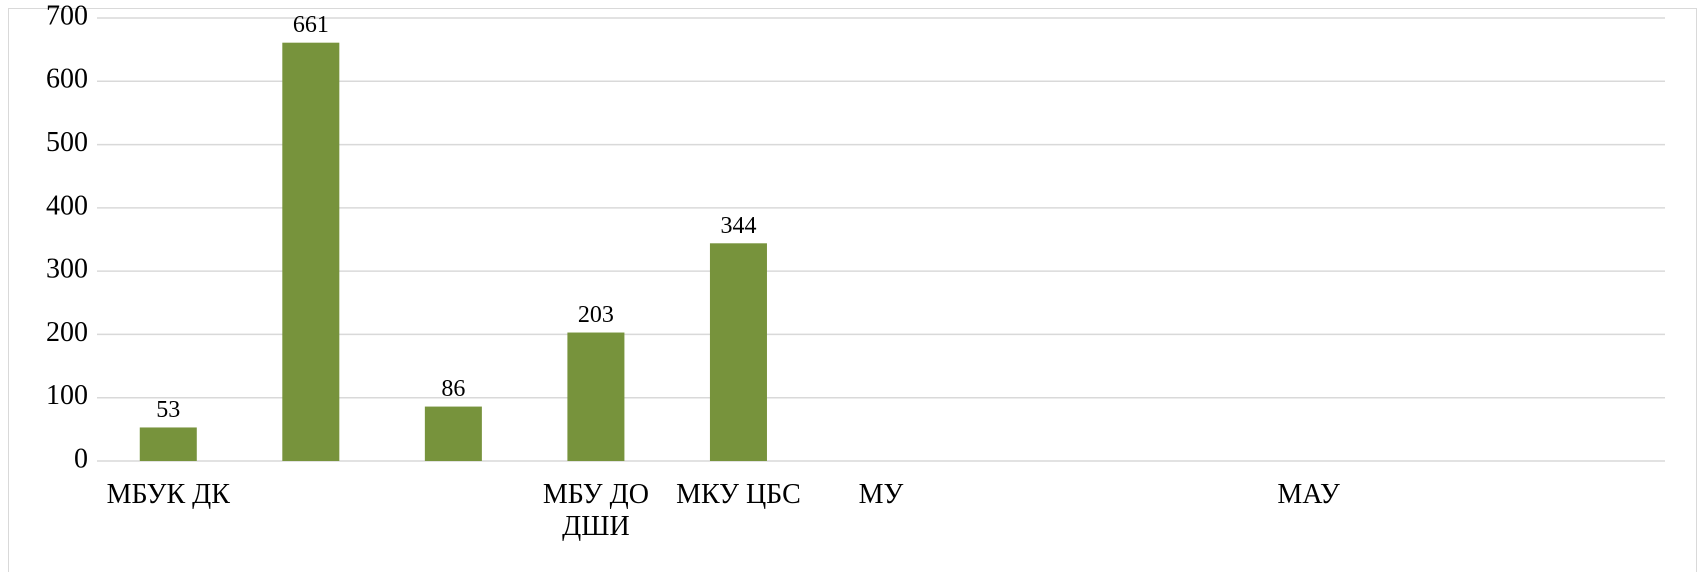 The image size is (1698, 572). Describe the element at coordinates (67, 269) in the screenshot. I see `y-tick-label: 300` at that location.